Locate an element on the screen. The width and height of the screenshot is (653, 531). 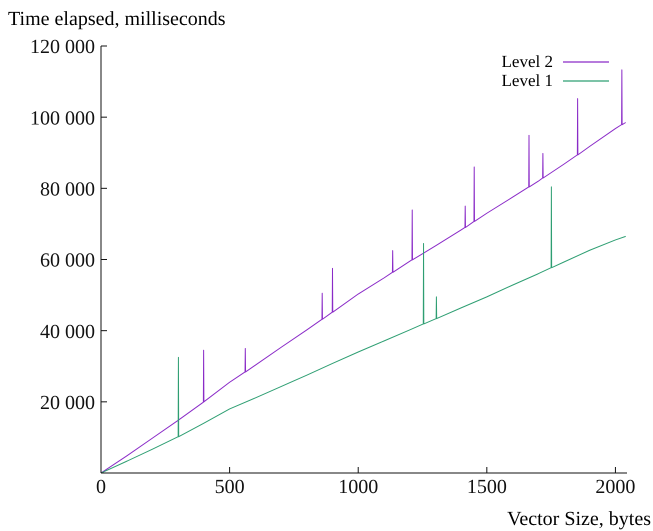
x-tick-label: 500 is located at coordinates (229, 487).